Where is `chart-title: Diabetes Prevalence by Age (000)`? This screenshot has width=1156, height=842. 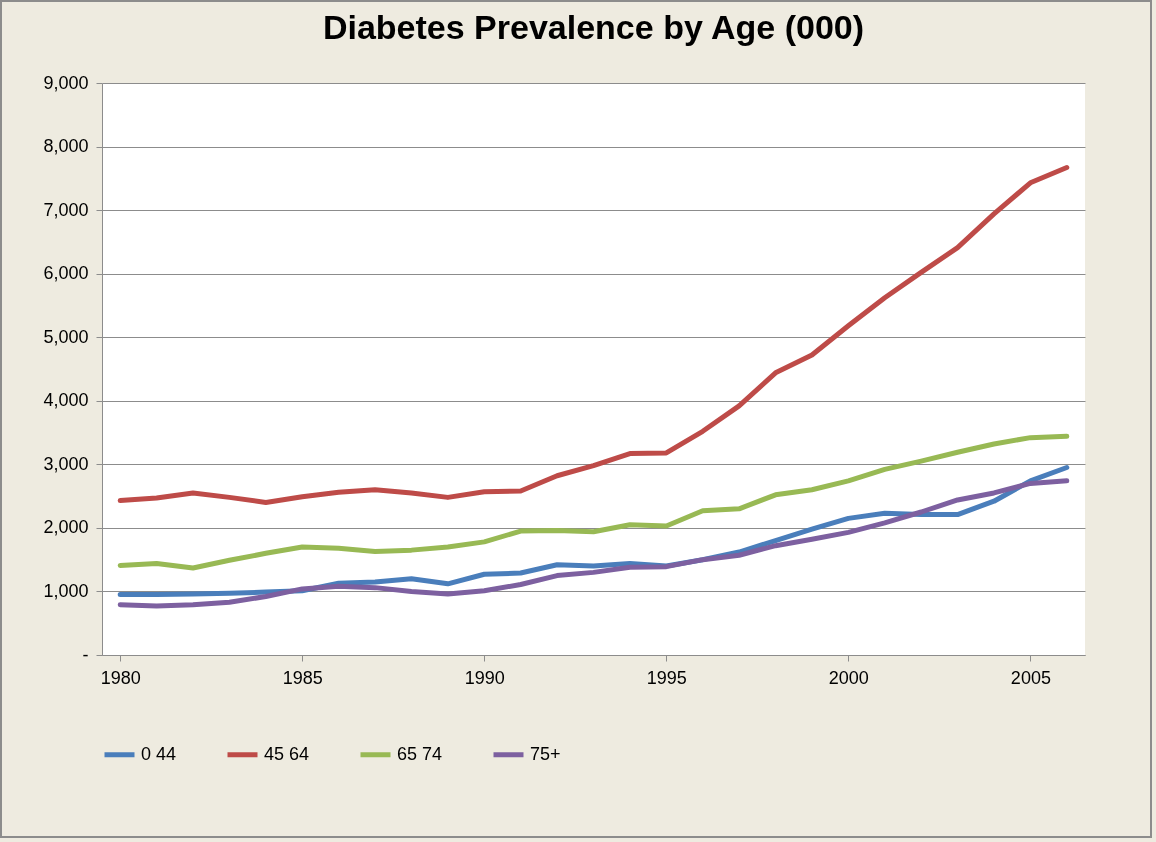
chart-title: Diabetes Prevalence by Age (000) is located at coordinates (593, 27).